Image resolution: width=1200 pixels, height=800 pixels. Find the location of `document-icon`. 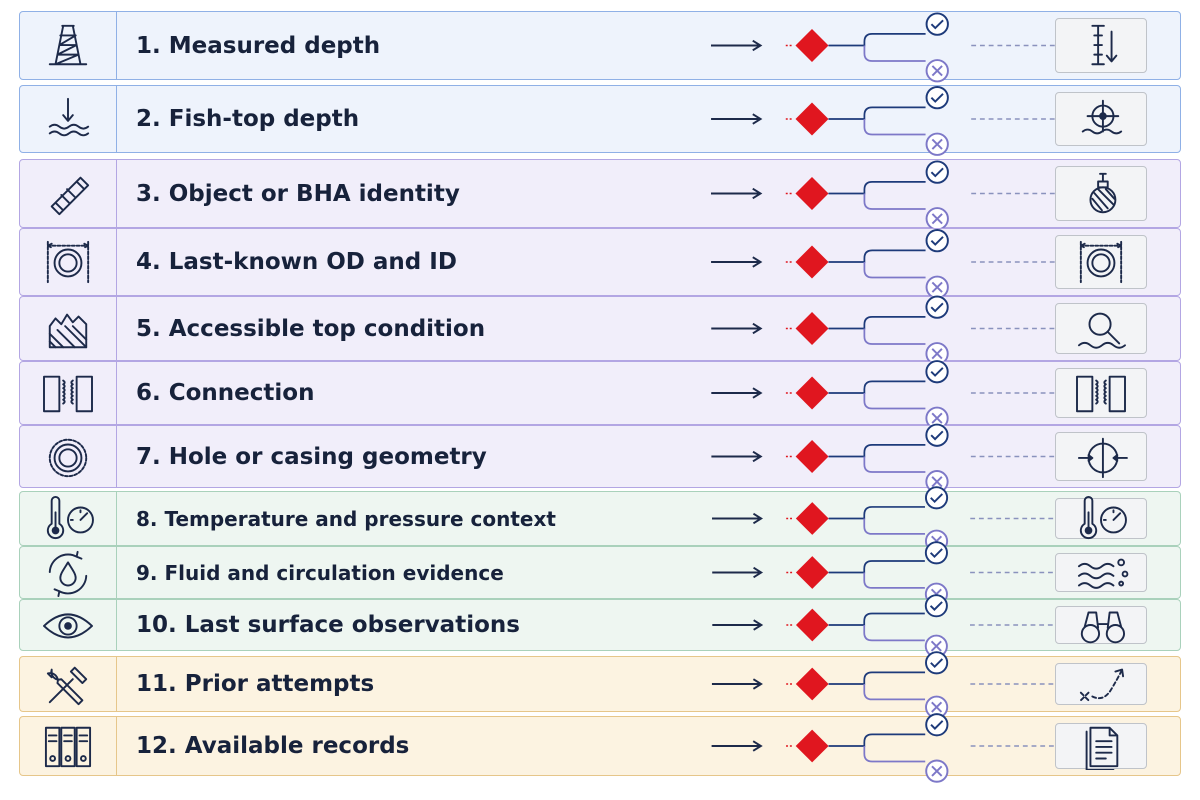

document-icon is located at coordinates (1102, 748).